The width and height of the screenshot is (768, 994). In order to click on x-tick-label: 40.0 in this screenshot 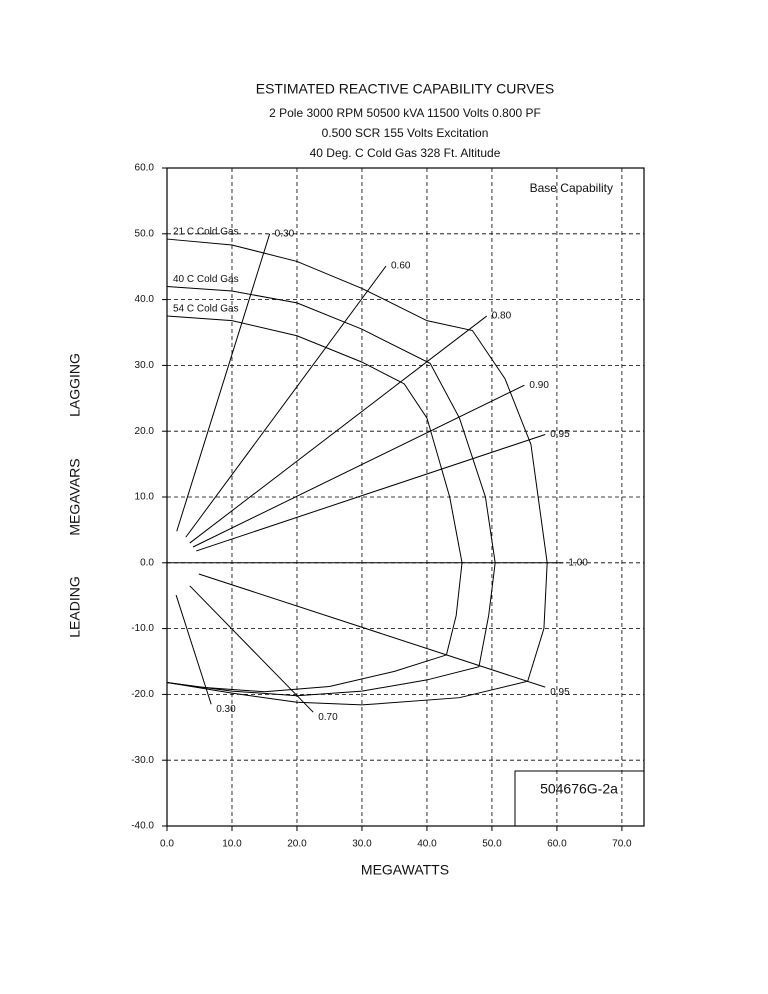, I will do `click(427, 844)`.